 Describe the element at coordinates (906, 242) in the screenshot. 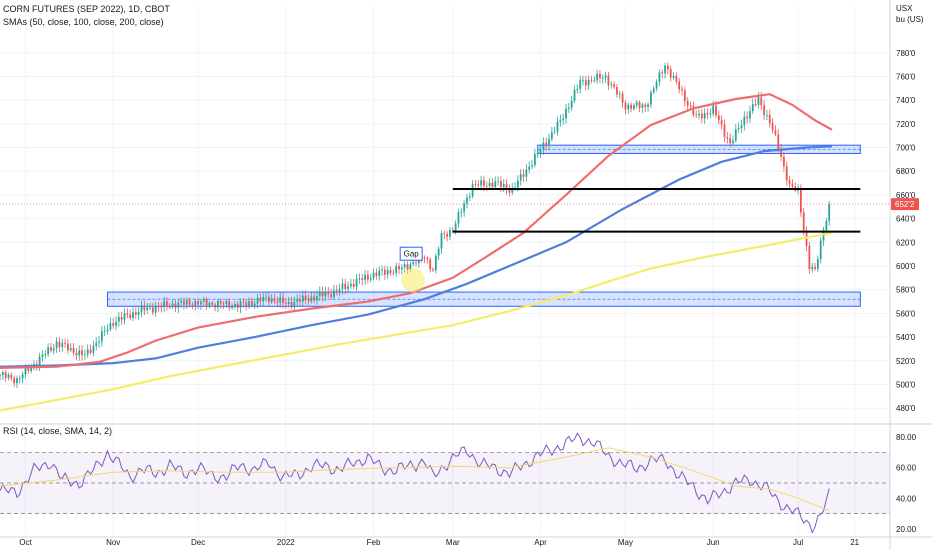

I see `price-tick-label: 620'0` at that location.